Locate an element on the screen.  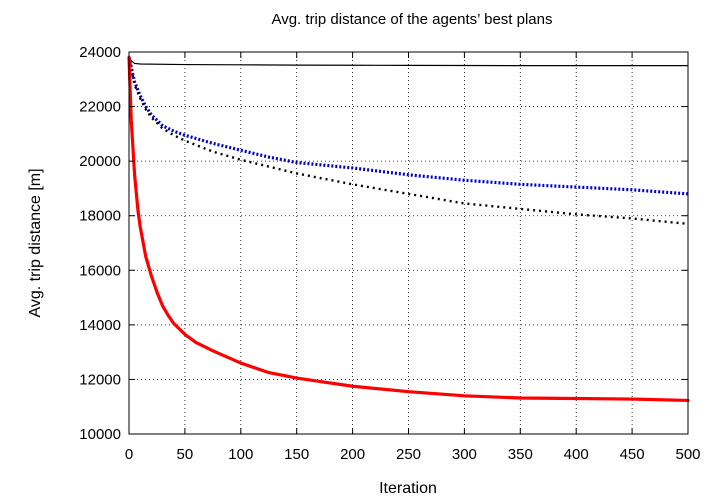
x-tick-label: 50 is located at coordinates (185, 454).